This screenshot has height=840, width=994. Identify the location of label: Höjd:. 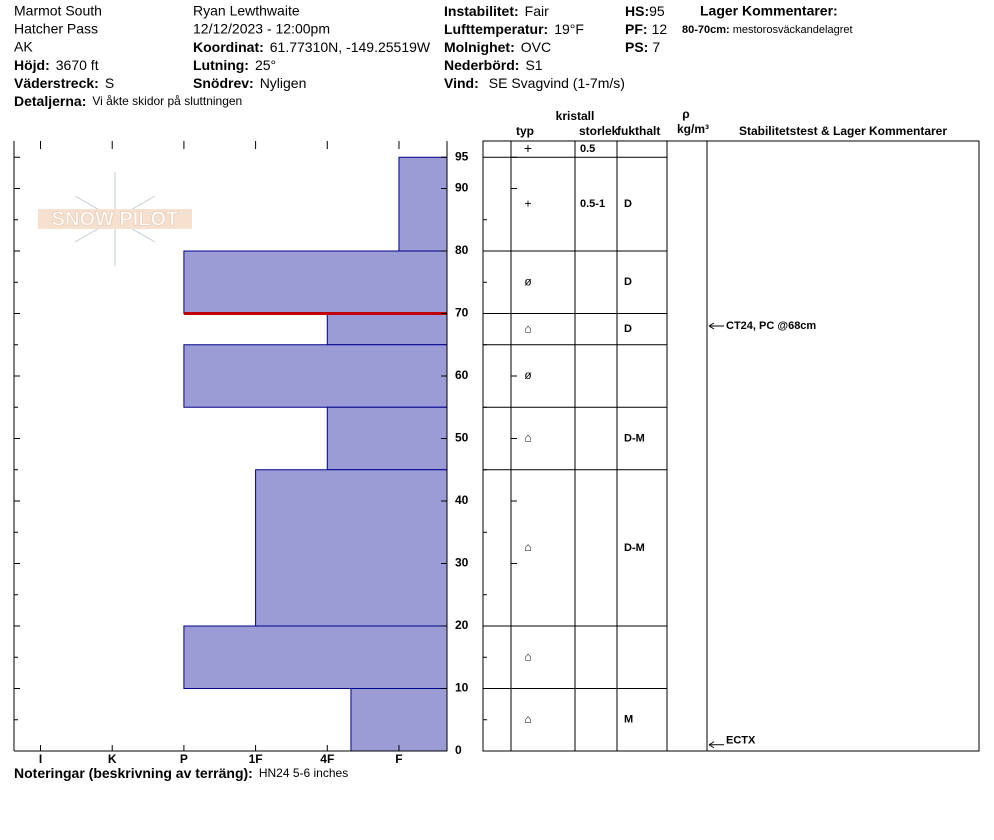
(32, 65).